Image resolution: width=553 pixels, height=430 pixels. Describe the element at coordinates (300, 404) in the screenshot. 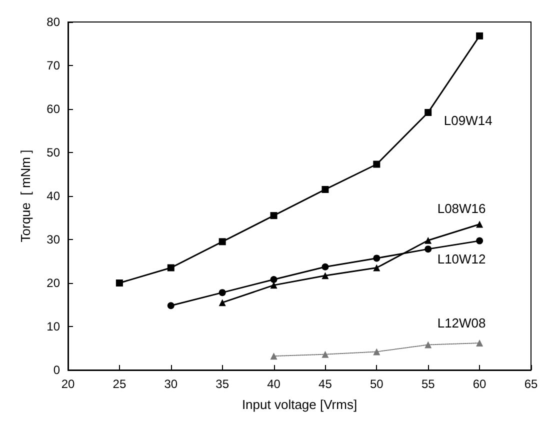

I see `x-axis-title: Input voltage [Vrms]` at that location.